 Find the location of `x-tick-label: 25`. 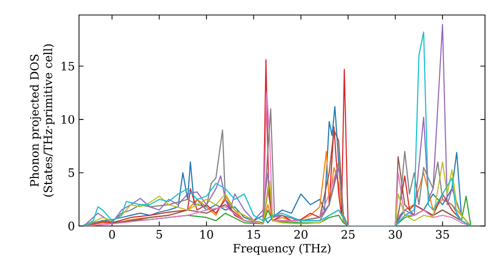

x-tick-label: 25 is located at coordinates (348, 234).